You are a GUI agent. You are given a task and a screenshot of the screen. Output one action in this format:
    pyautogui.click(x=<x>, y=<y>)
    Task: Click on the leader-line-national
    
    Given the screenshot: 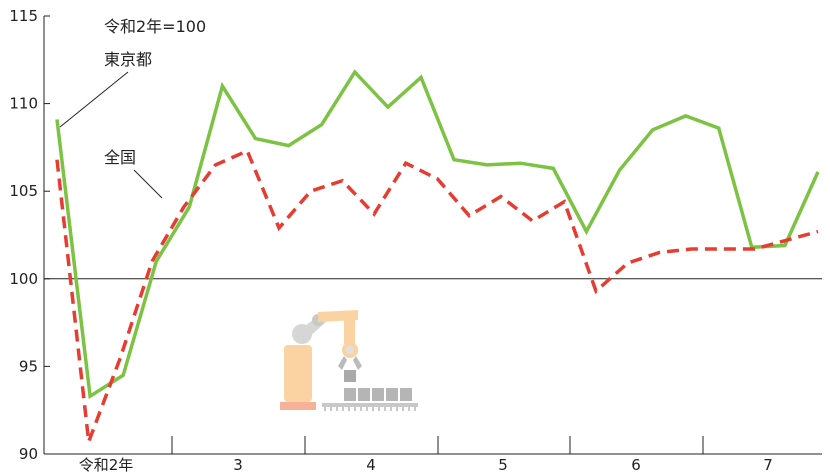 What is the action you would take?
    pyautogui.click(x=148, y=184)
    